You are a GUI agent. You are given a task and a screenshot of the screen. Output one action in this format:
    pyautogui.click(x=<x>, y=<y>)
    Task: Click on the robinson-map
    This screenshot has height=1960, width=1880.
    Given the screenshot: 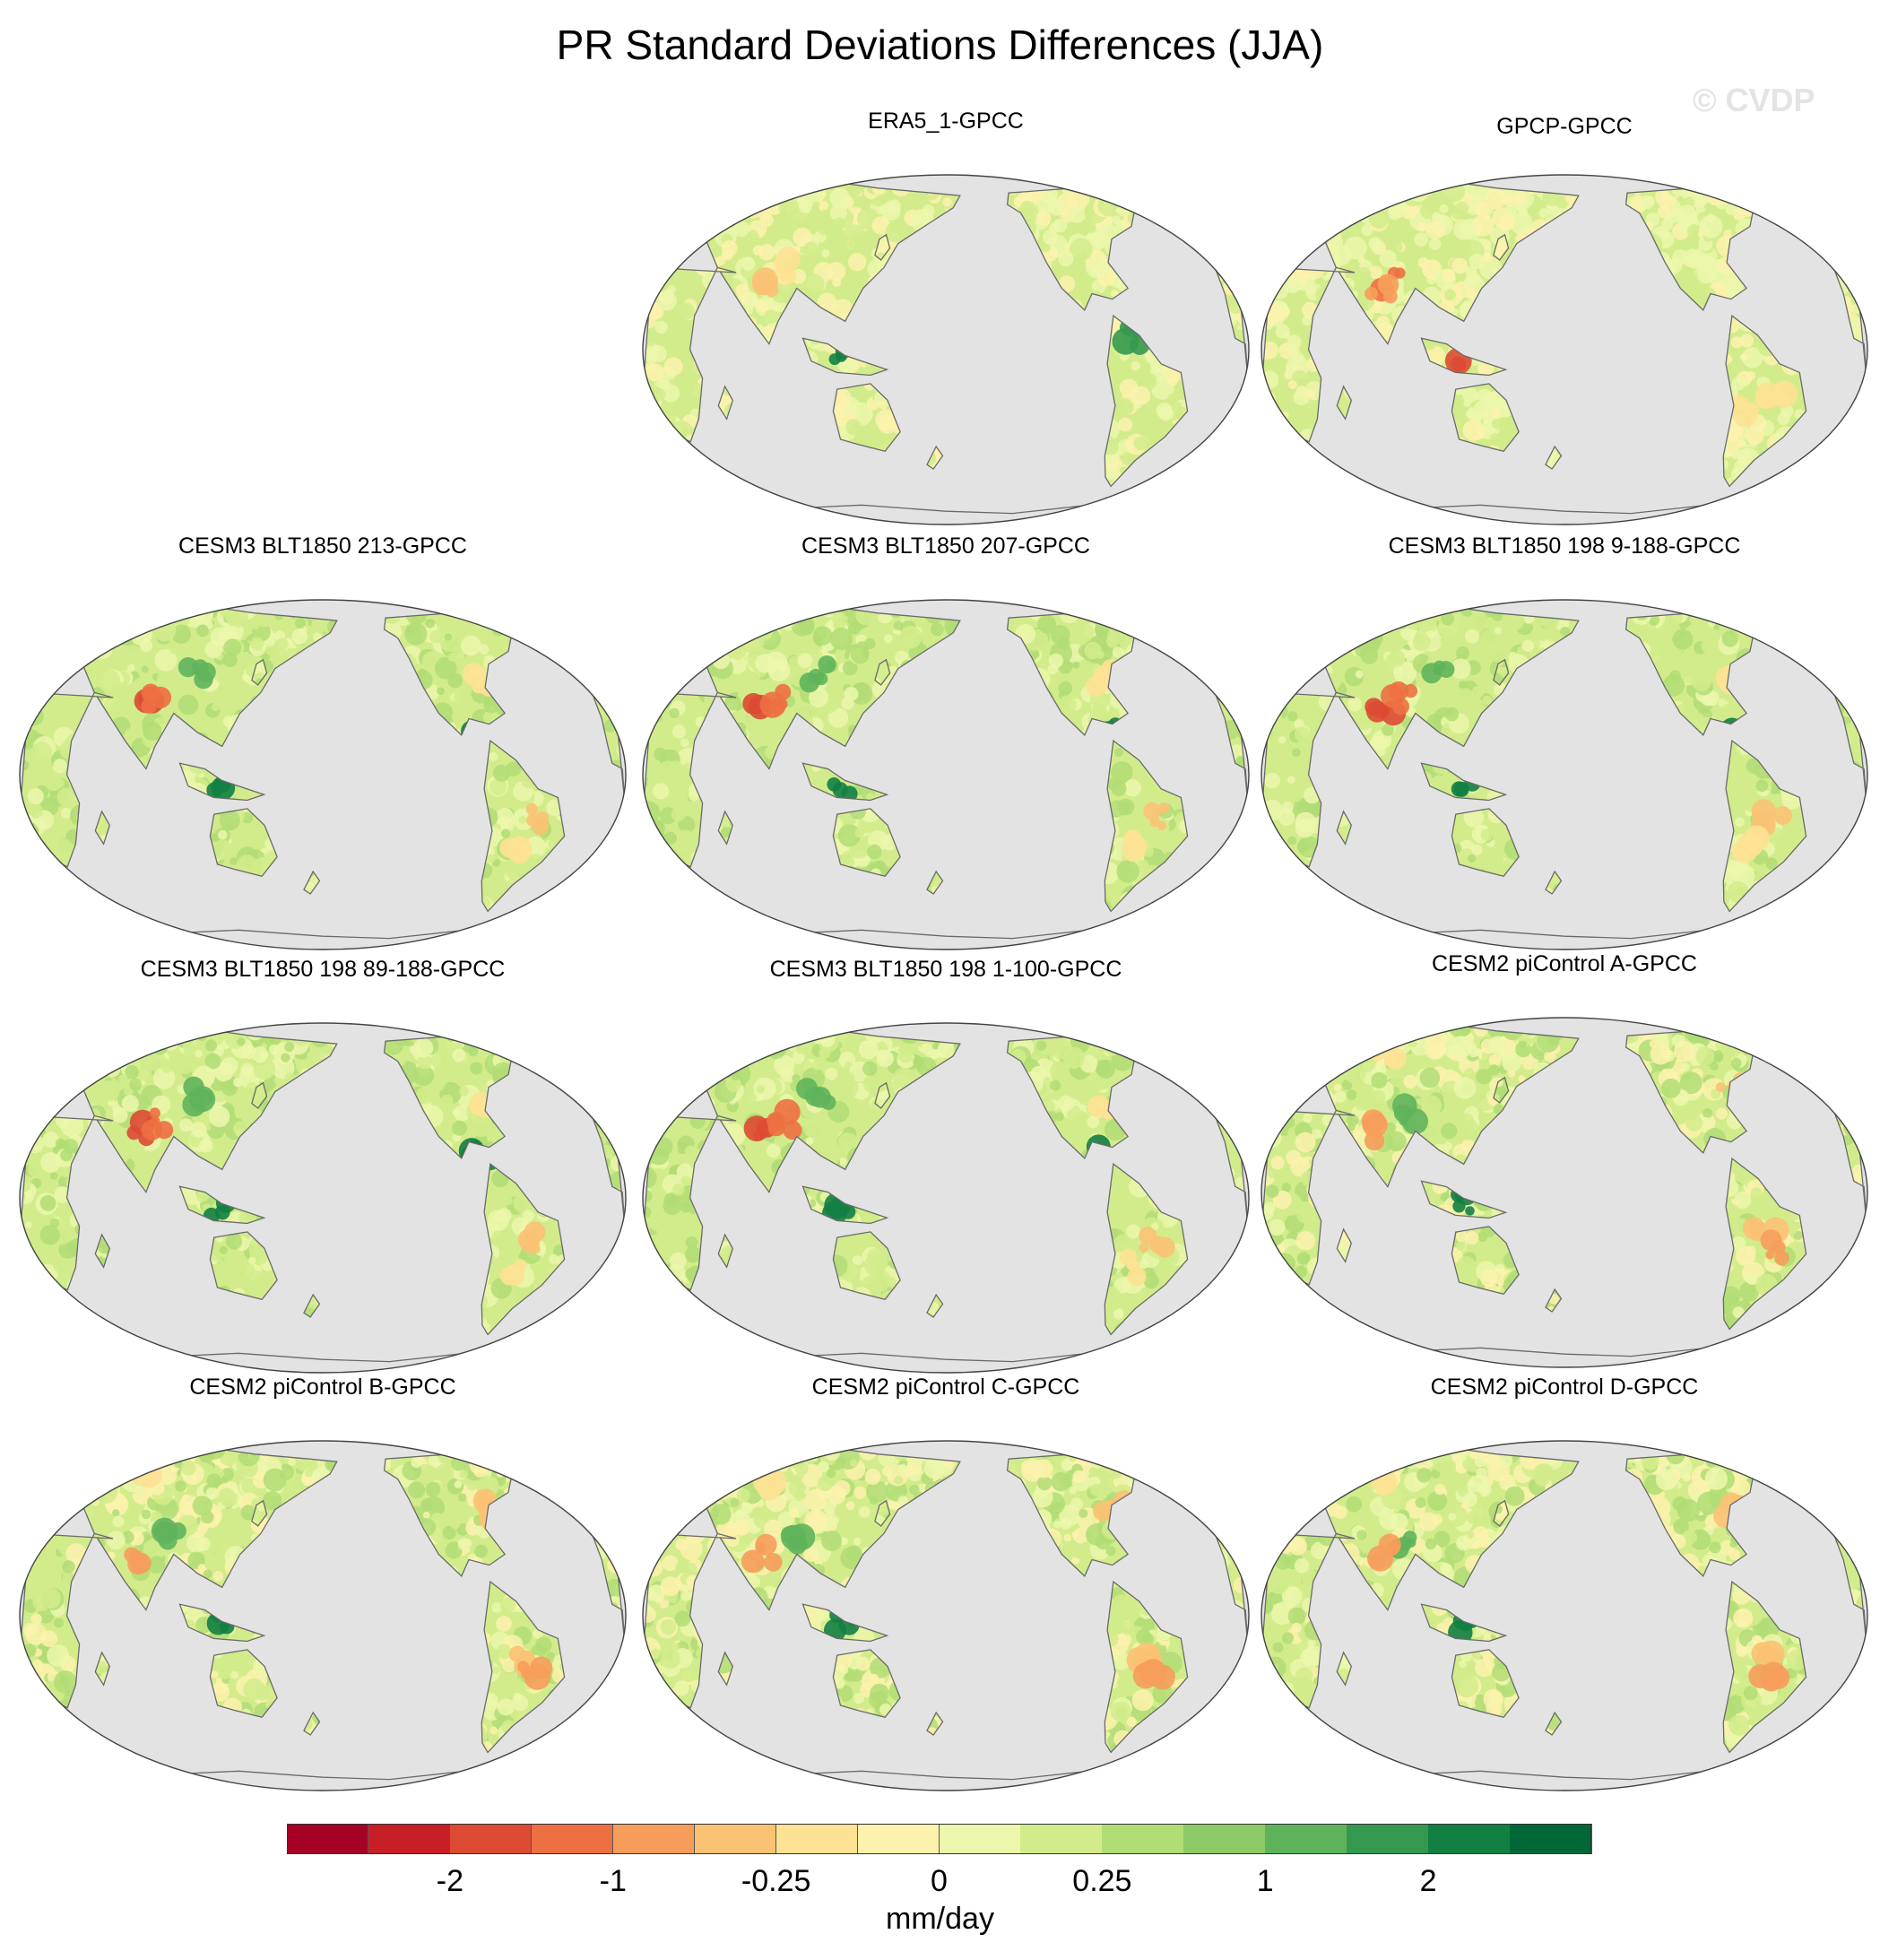 What is the action you would take?
    pyautogui.click(x=1564, y=349)
    